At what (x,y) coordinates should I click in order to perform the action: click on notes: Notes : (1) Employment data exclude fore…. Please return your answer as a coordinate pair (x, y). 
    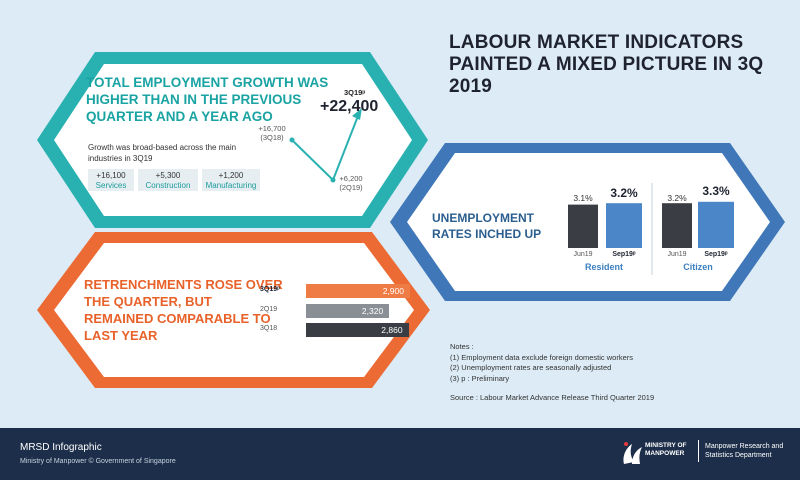
    Looking at the image, I should click on (615, 363).